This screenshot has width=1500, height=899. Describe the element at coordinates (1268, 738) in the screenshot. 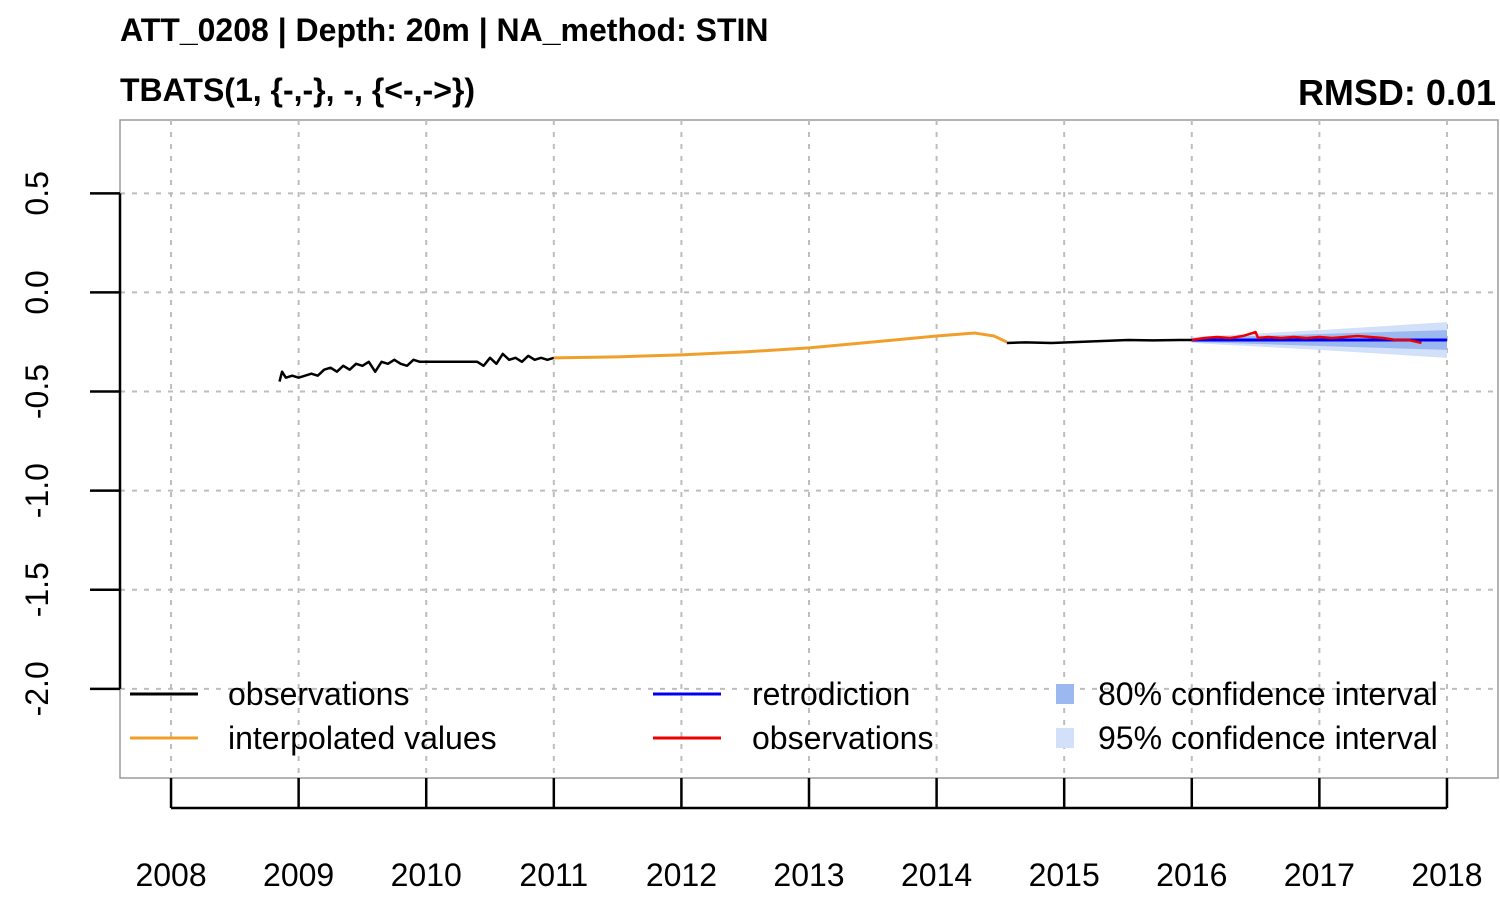

I see `legend-label: 95% confidence interval` at that location.